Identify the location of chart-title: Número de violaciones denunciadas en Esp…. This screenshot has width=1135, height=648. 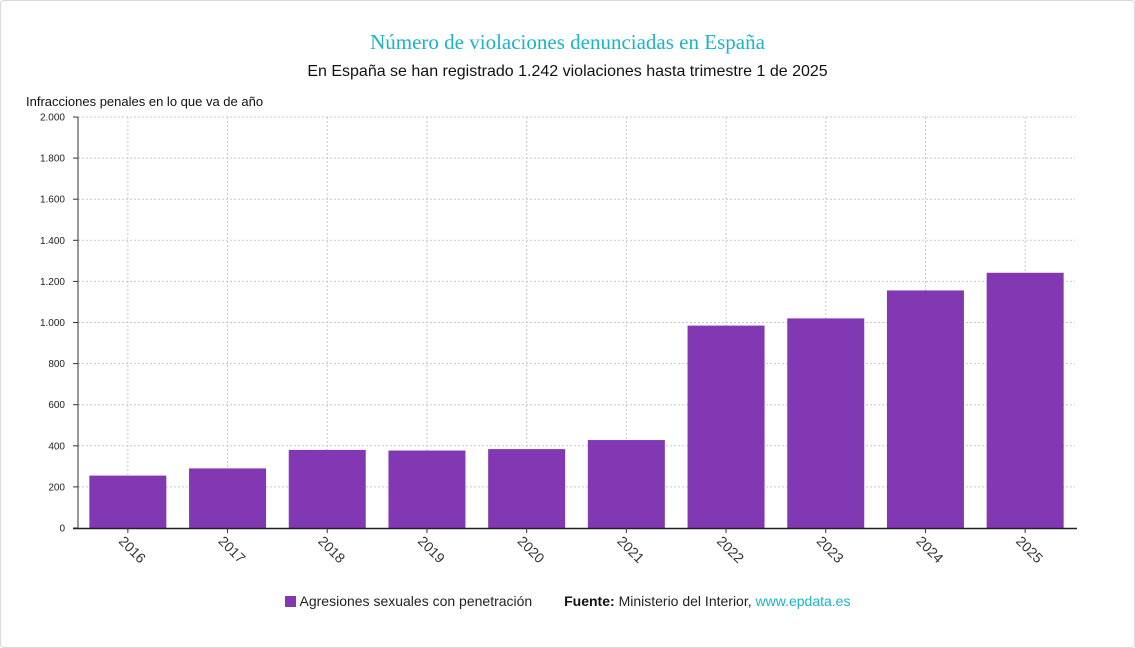
(567, 42).